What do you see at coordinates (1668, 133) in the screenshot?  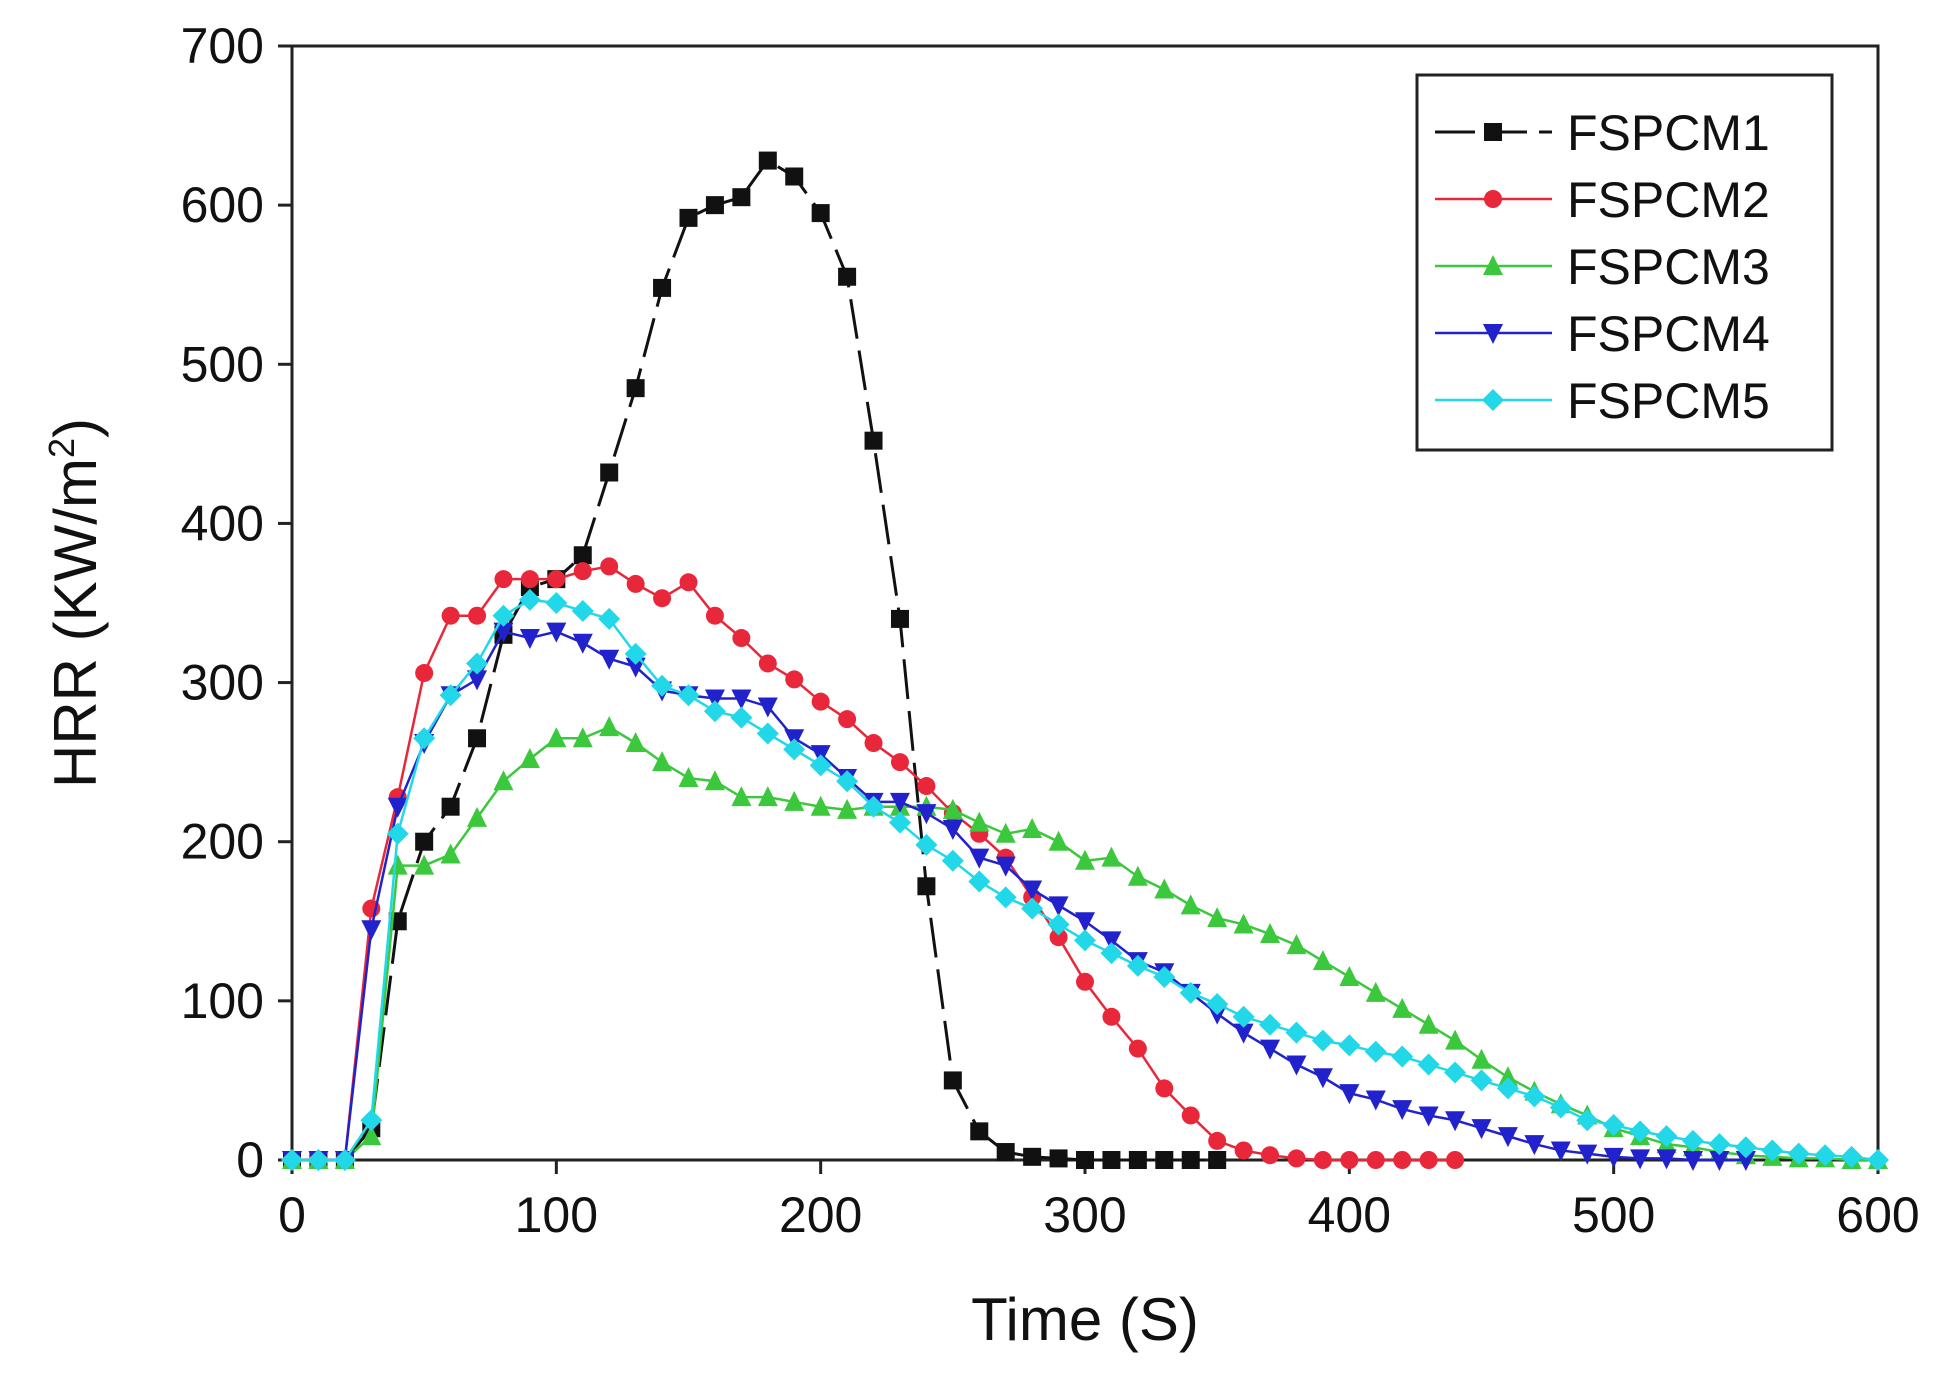 I see `legend-label: FSPCM1` at bounding box center [1668, 133].